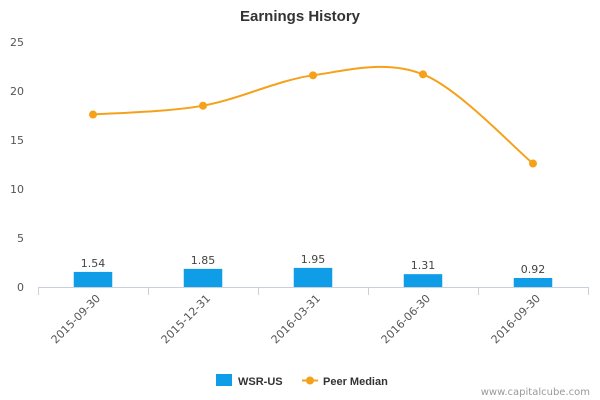 The width and height of the screenshot is (600, 400). What do you see at coordinates (203, 260) in the screenshot?
I see `bar-value-label: 1.85` at bounding box center [203, 260].